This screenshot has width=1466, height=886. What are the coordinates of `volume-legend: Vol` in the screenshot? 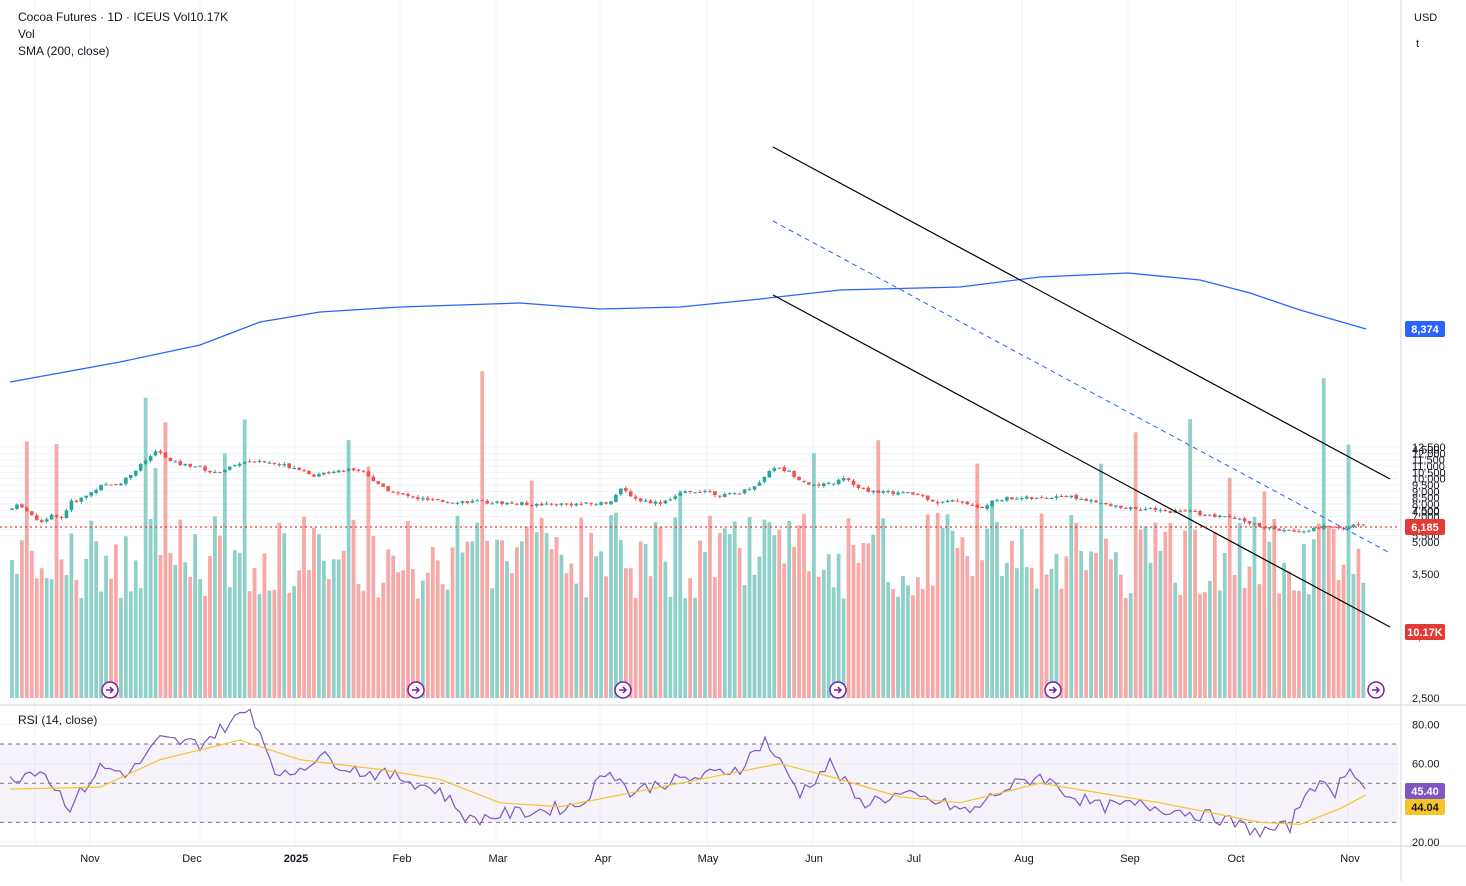 It's located at (26, 34).